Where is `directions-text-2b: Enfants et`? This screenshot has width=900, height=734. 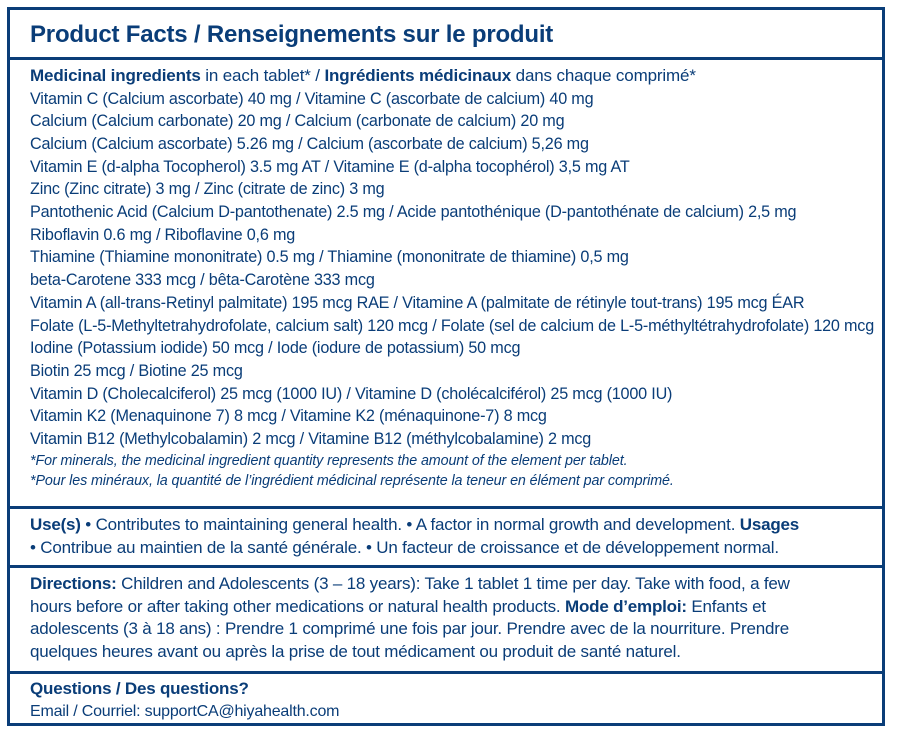 directions-text-2b: Enfants et is located at coordinates (726, 606).